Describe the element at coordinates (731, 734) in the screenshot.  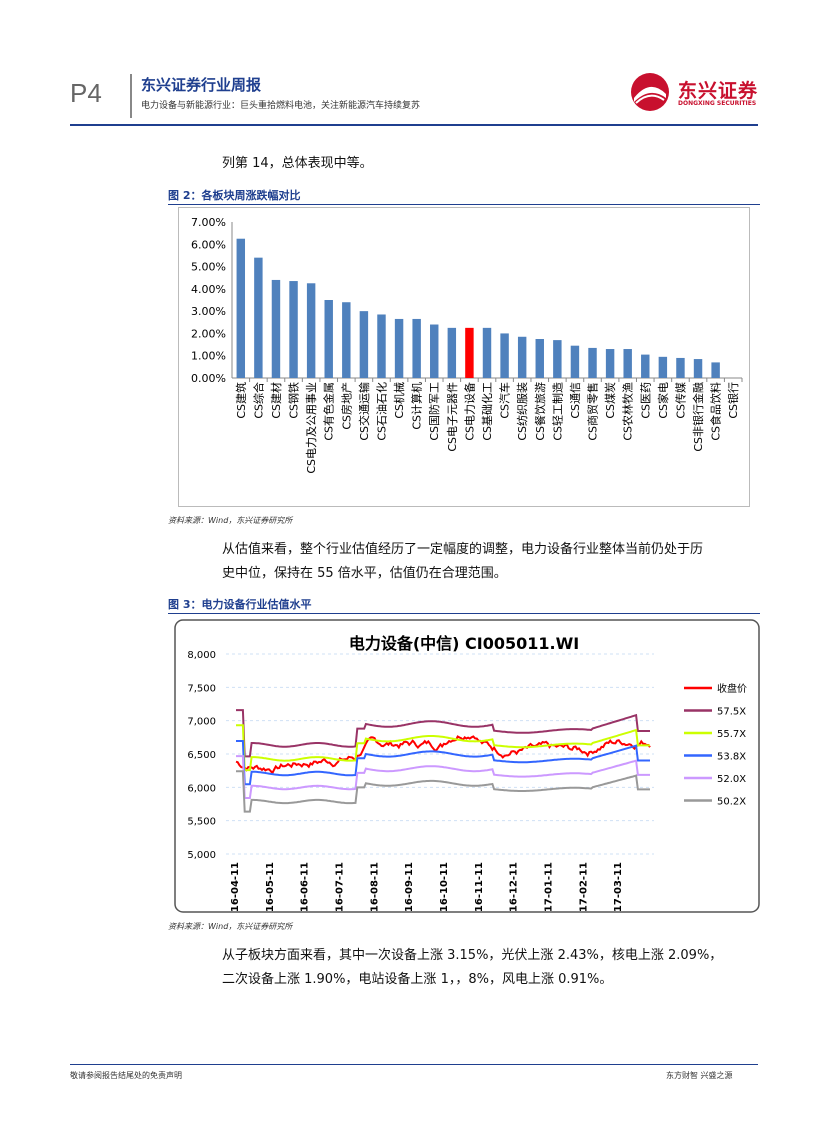
I see `legend-label: 55.7X` at that location.